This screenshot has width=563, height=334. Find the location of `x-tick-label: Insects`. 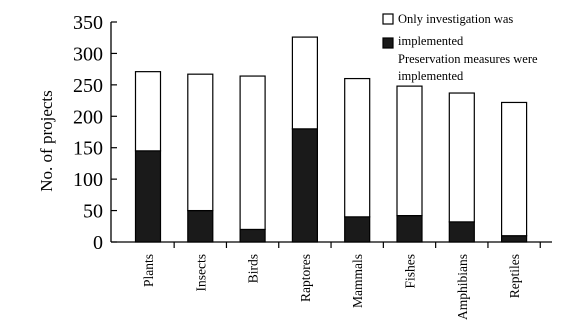

x-tick-label: Insects is located at coordinates (200, 273).